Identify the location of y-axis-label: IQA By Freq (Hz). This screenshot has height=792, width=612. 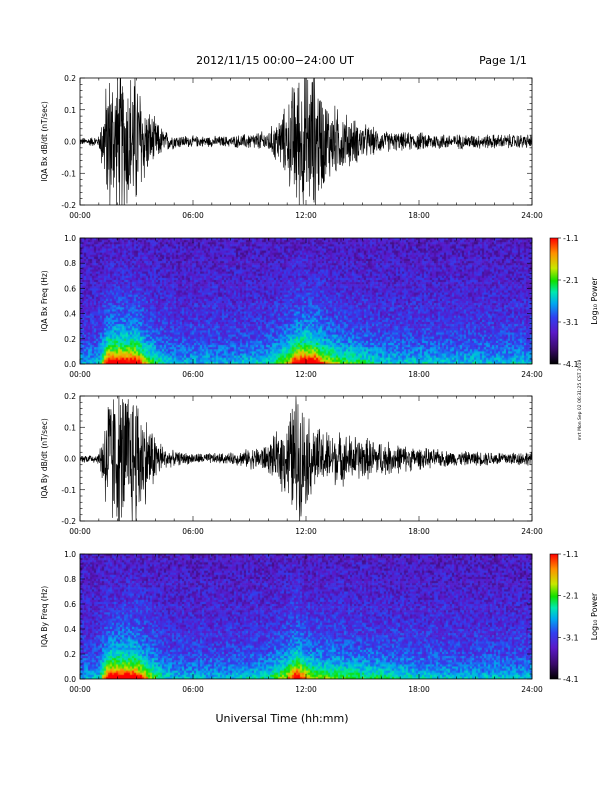
(44, 617).